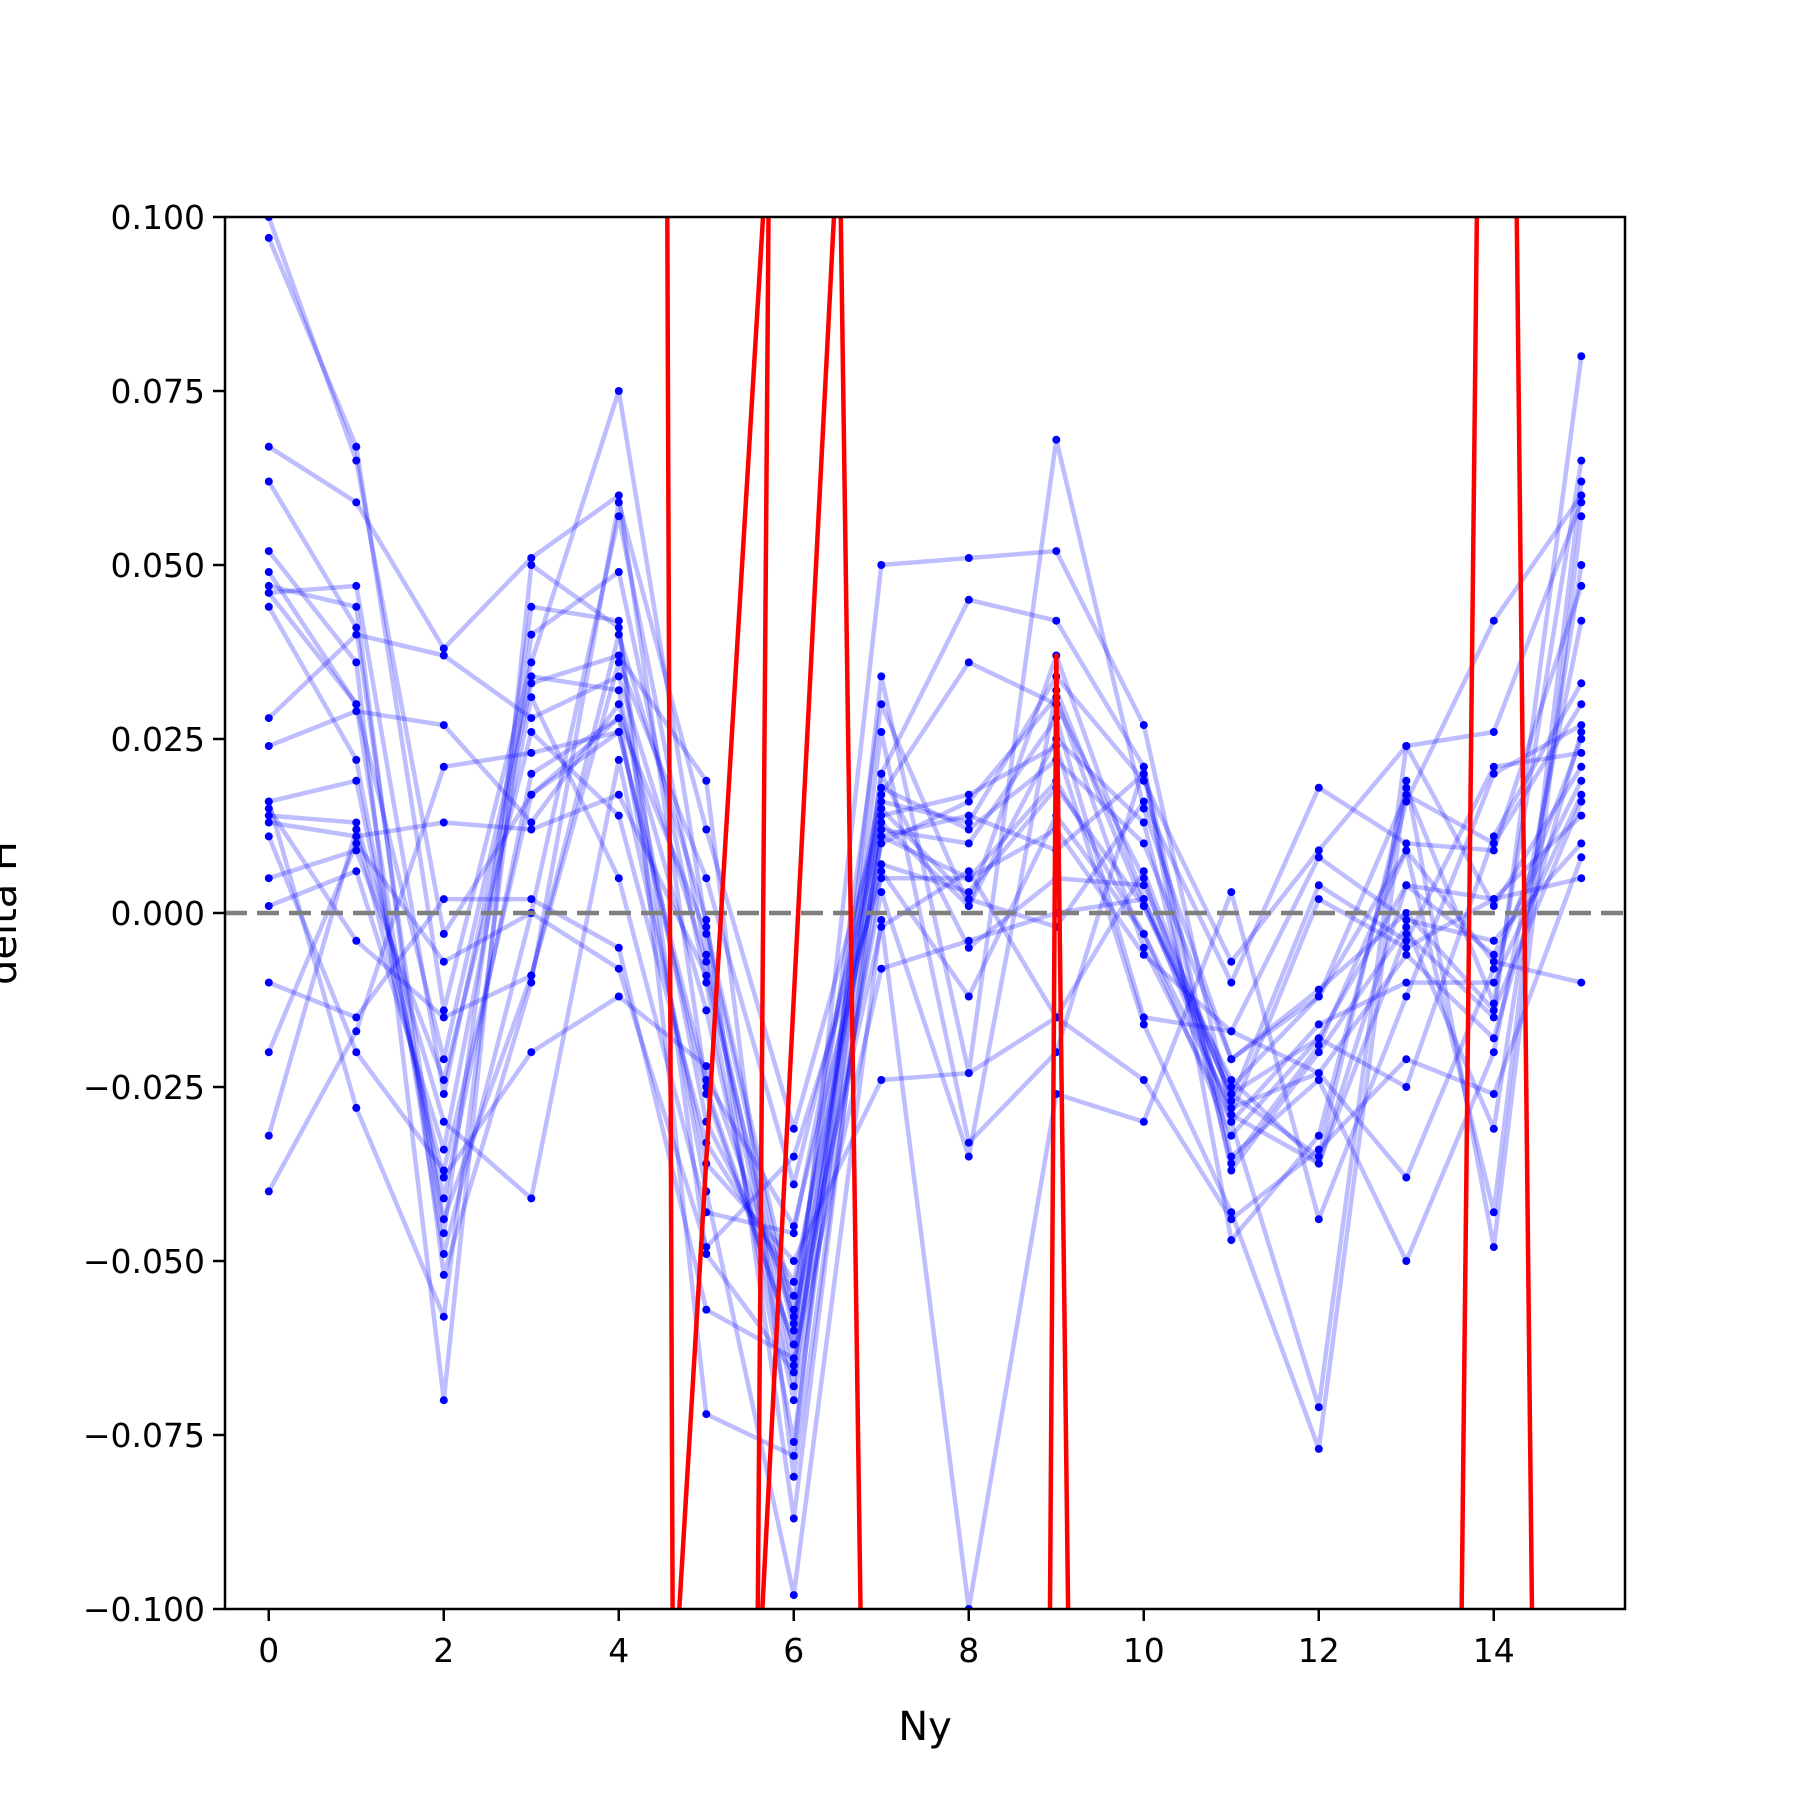  Describe the element at coordinates (144, 1087) in the screenshot. I see `y-tick-label: −0.025` at that location.